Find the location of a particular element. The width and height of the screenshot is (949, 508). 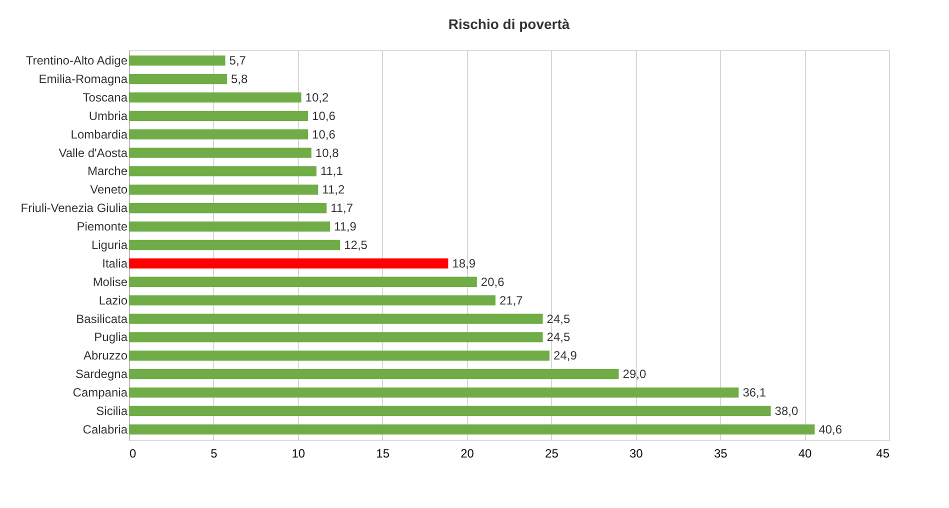

x-tick-label: 20 is located at coordinates (467, 453).